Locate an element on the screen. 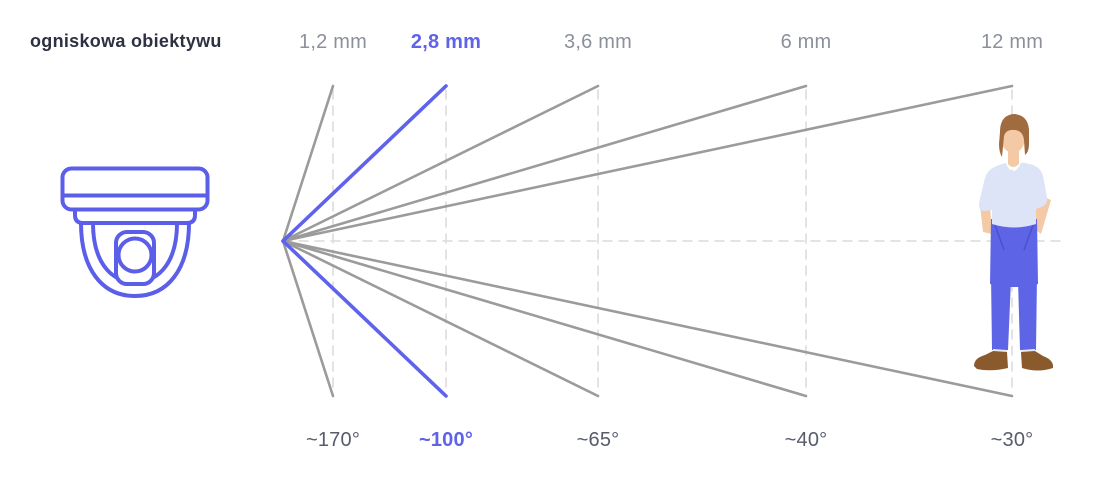 This screenshot has width=1100, height=489. camera-collar is located at coordinates (135, 216).